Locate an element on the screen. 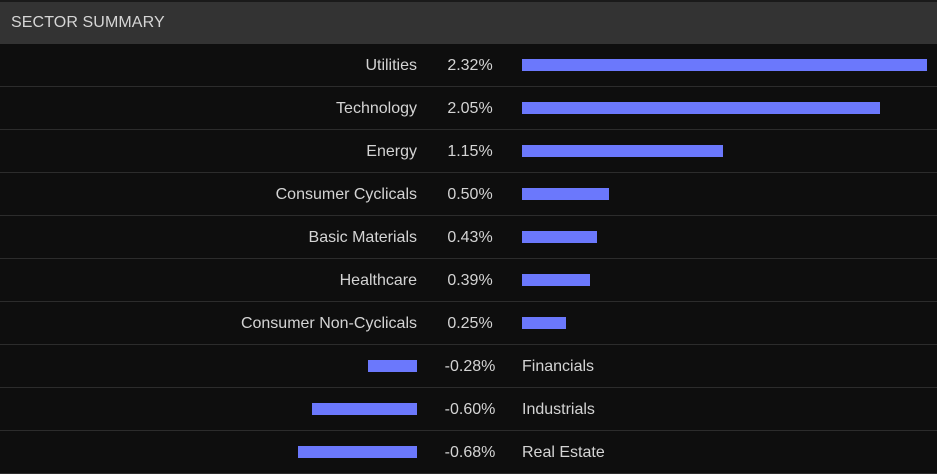 Image resolution: width=937 pixels, height=474 pixels. sector-value: 2.32% is located at coordinates (470, 65).